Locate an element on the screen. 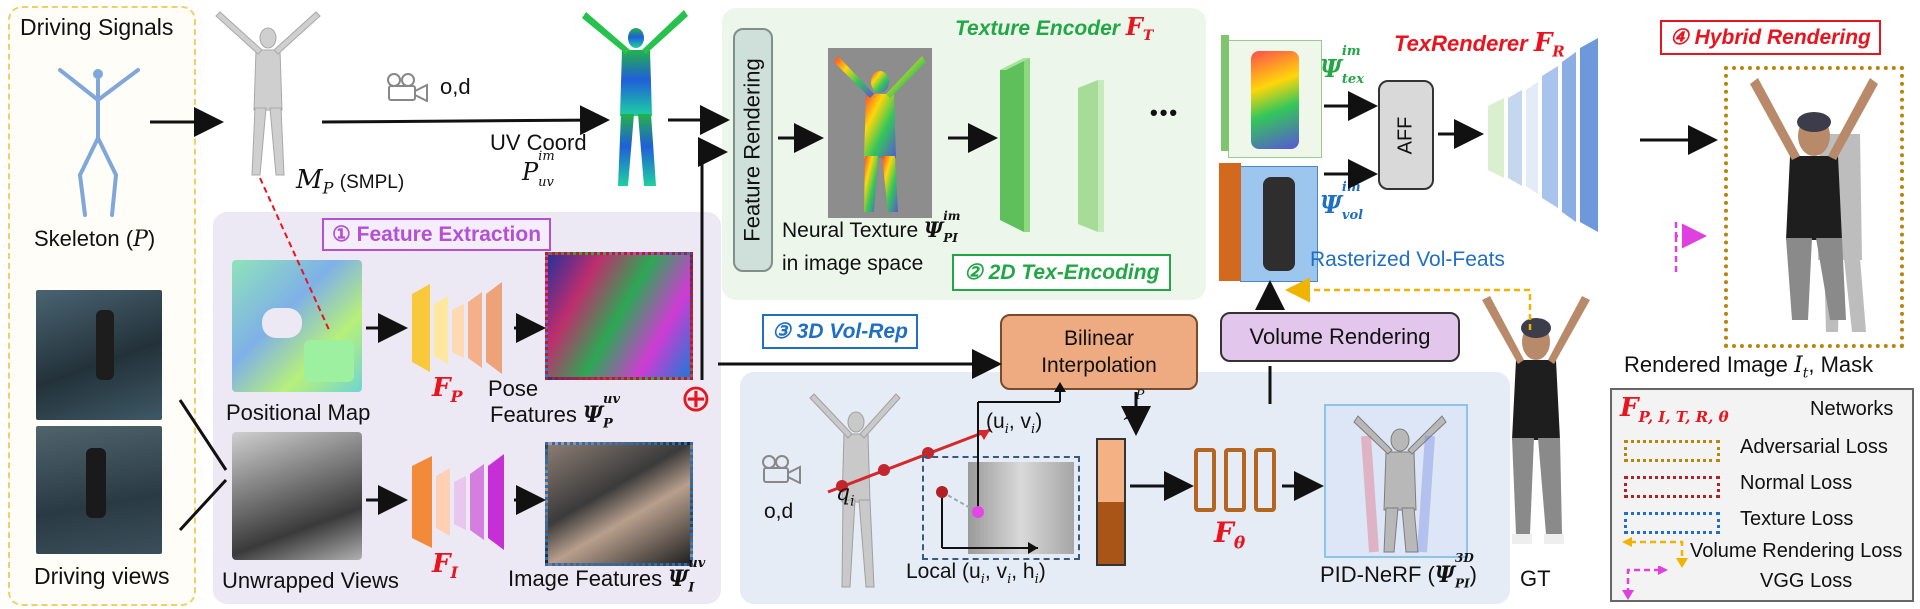  skeleton-label: Skeleton (P) is located at coordinates (95, 239).